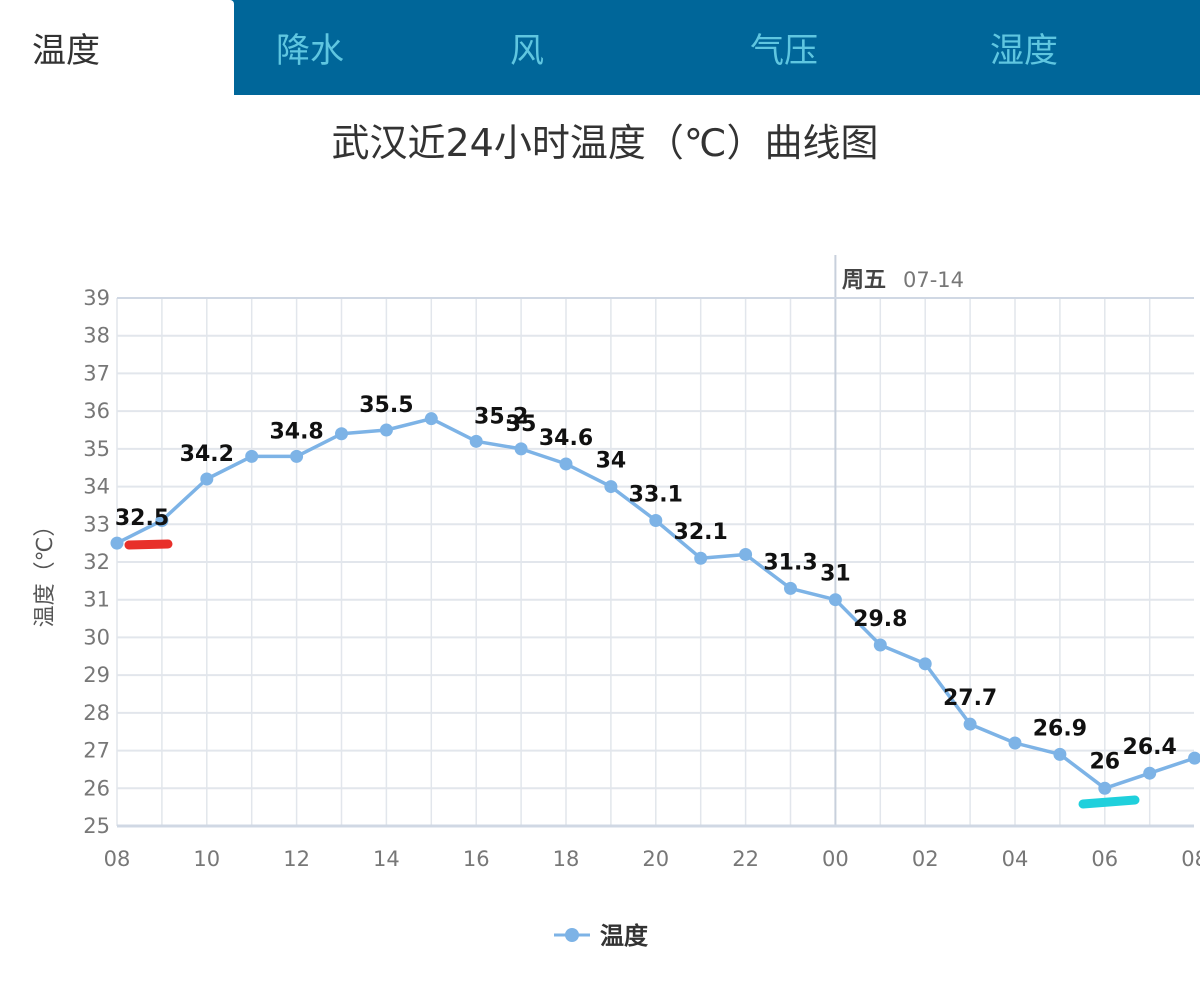  What do you see at coordinates (296, 431) in the screenshot?
I see `data-label: 34.8` at bounding box center [296, 431].